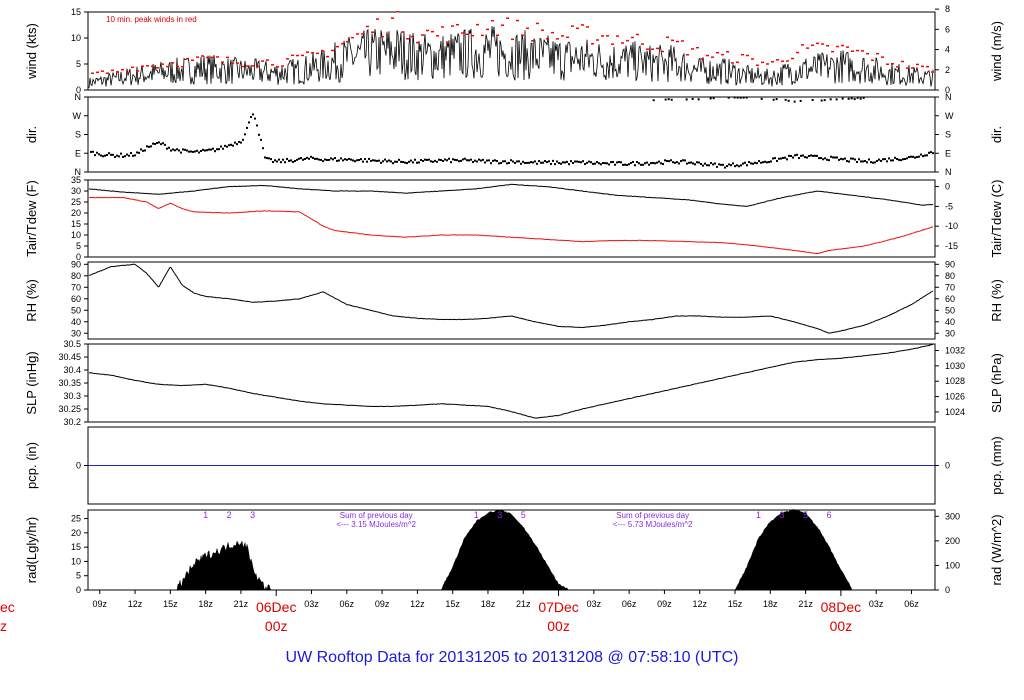 The width and height of the screenshot is (1024, 700). What do you see at coordinates (76, 213) in the screenshot?
I see `y-tick-label: 20` at bounding box center [76, 213].